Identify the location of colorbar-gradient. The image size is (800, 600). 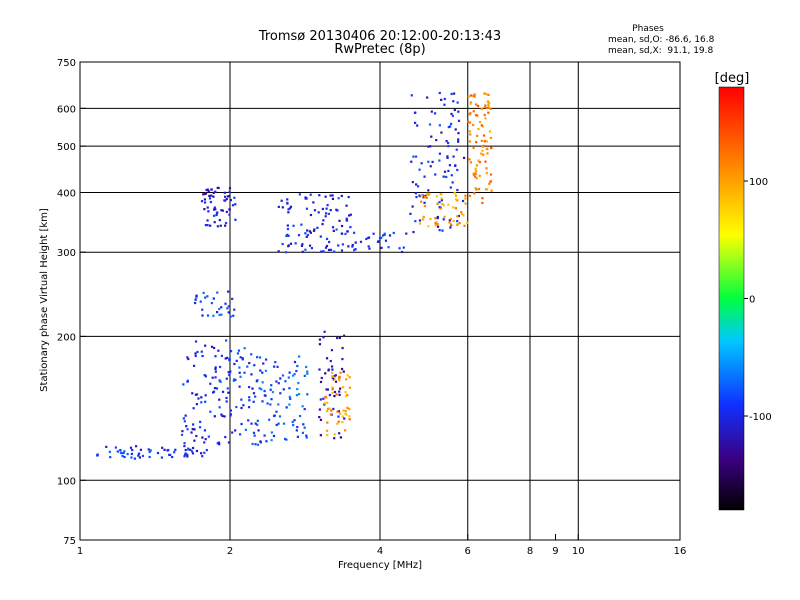
(731, 298).